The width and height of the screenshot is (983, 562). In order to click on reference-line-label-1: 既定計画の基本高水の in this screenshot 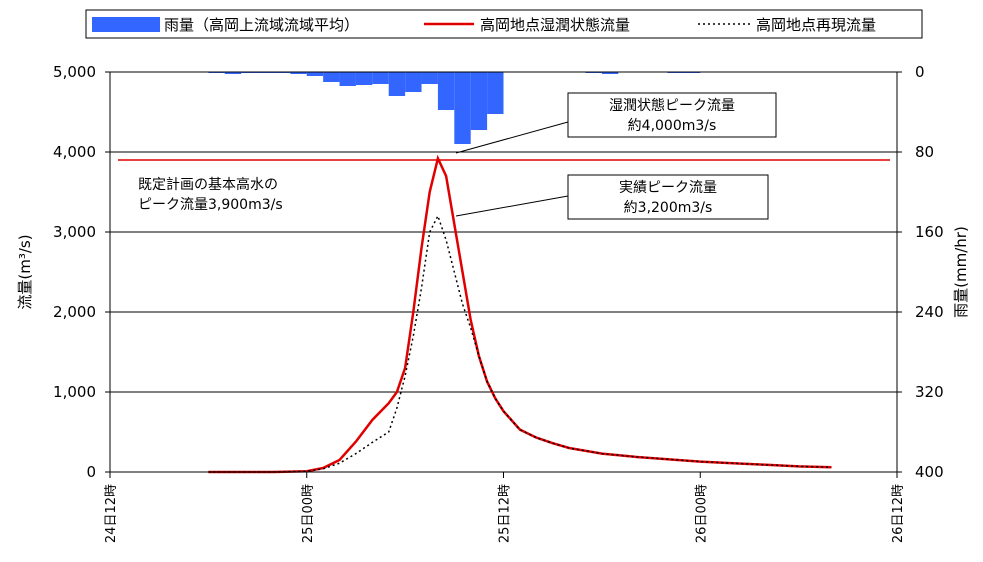, I will do `click(208, 184)`.